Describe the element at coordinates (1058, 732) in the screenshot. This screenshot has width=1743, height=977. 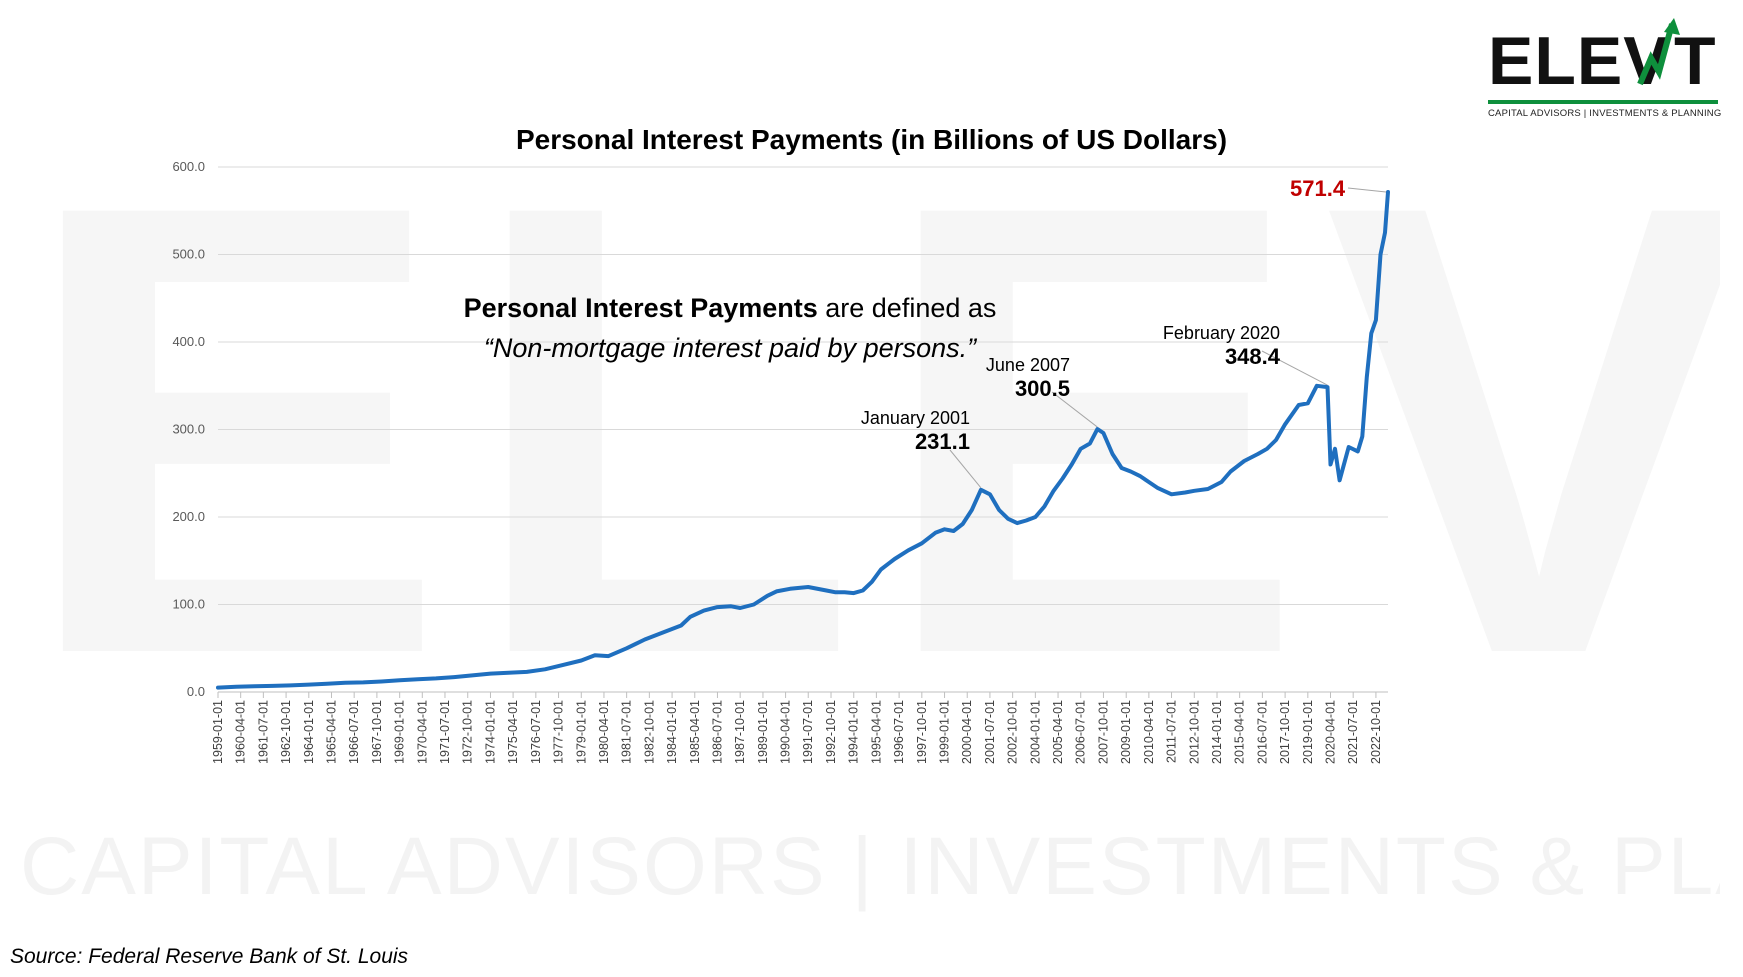
I see `x-tick-label: 2005-04-01` at that location.